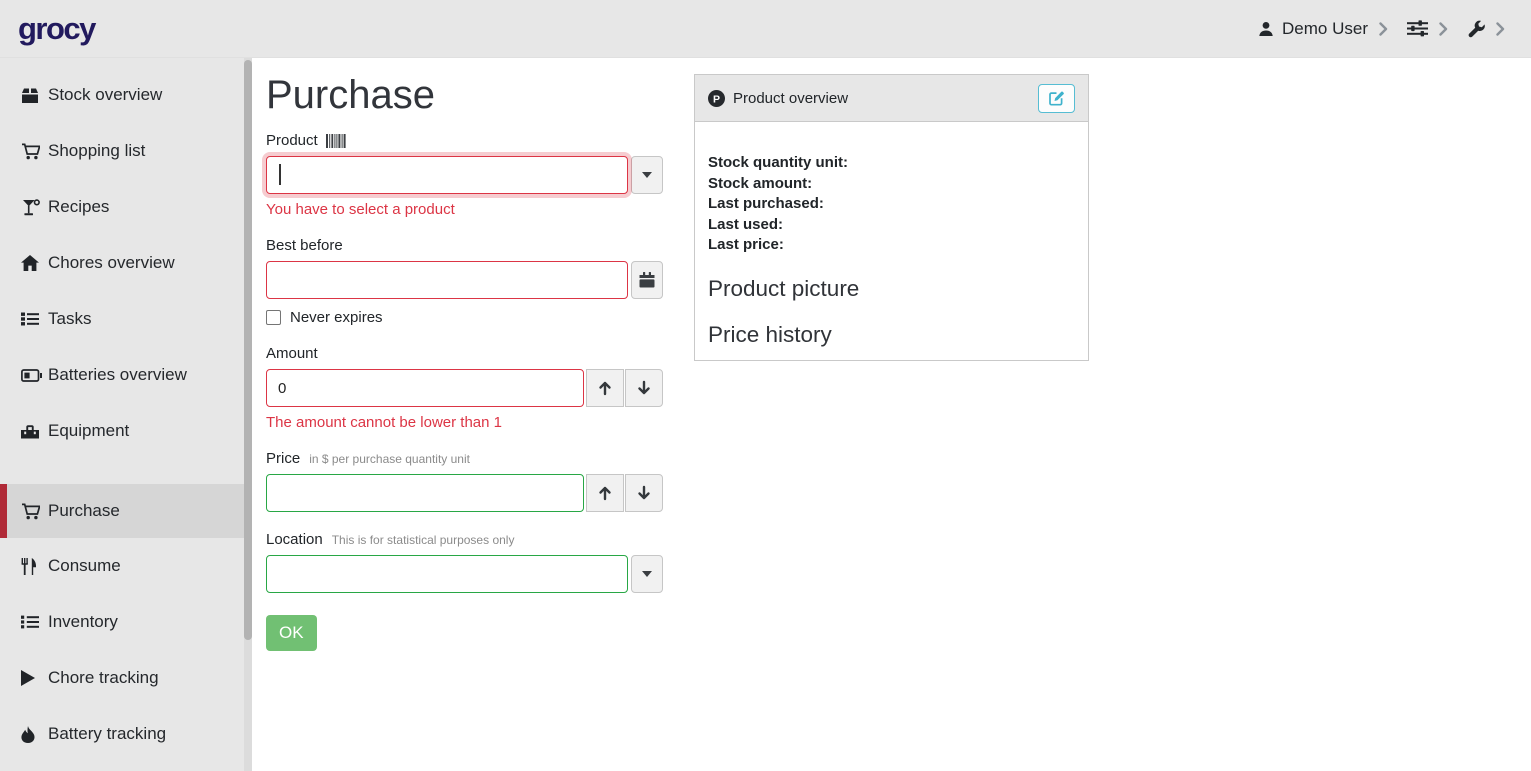 The height and width of the screenshot is (771, 1531). What do you see at coordinates (89, 430) in the screenshot?
I see `sidebar-item-label: Equipment` at bounding box center [89, 430].